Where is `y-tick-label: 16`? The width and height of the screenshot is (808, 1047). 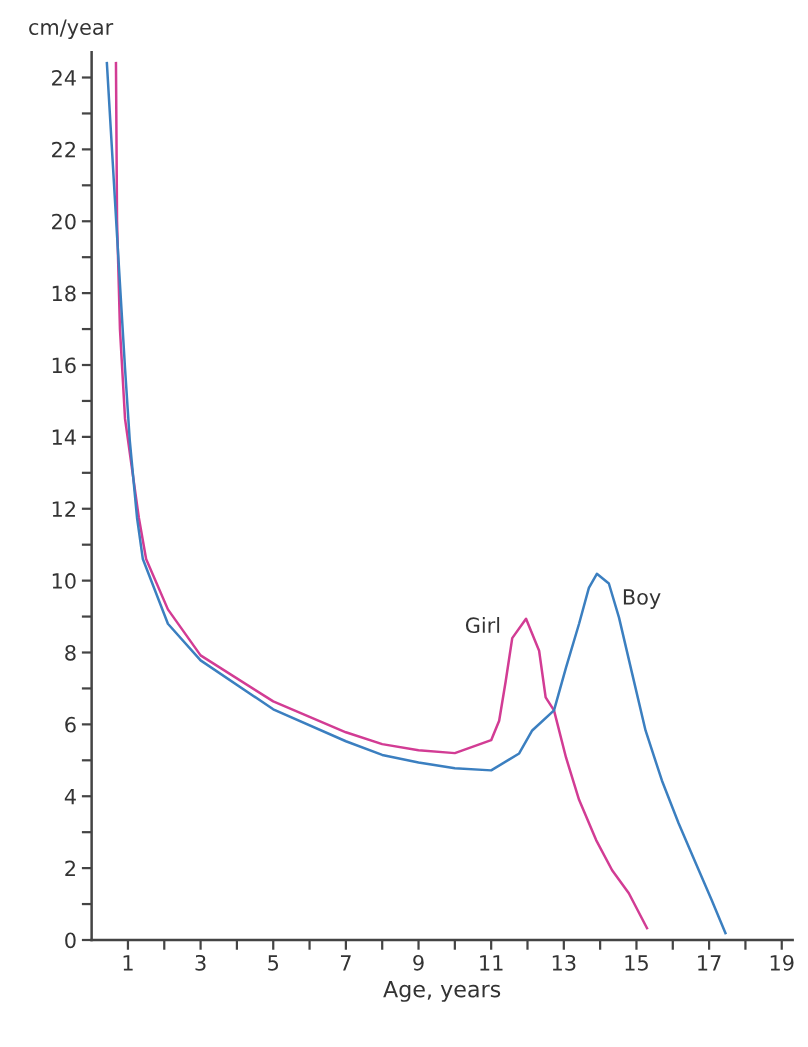 y-tick-label: 16 is located at coordinates (64, 365).